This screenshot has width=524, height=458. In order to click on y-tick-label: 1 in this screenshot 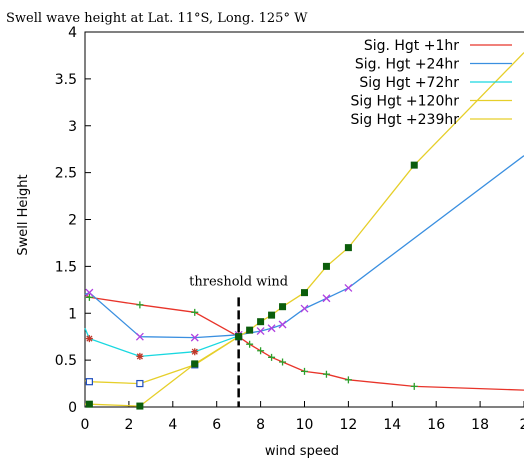, I will do `click(72, 314)`.